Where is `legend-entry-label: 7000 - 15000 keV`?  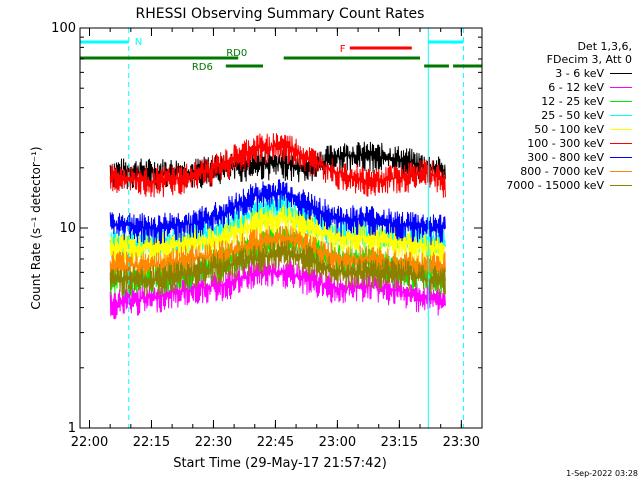
legend-entry-label: 7000 - 15000 keV is located at coordinates (555, 185).